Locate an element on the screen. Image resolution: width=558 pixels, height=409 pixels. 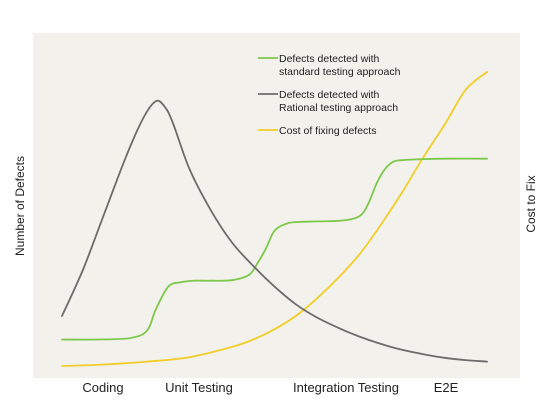
y2-axis-label: Cost to Fix is located at coordinates (531, 203).